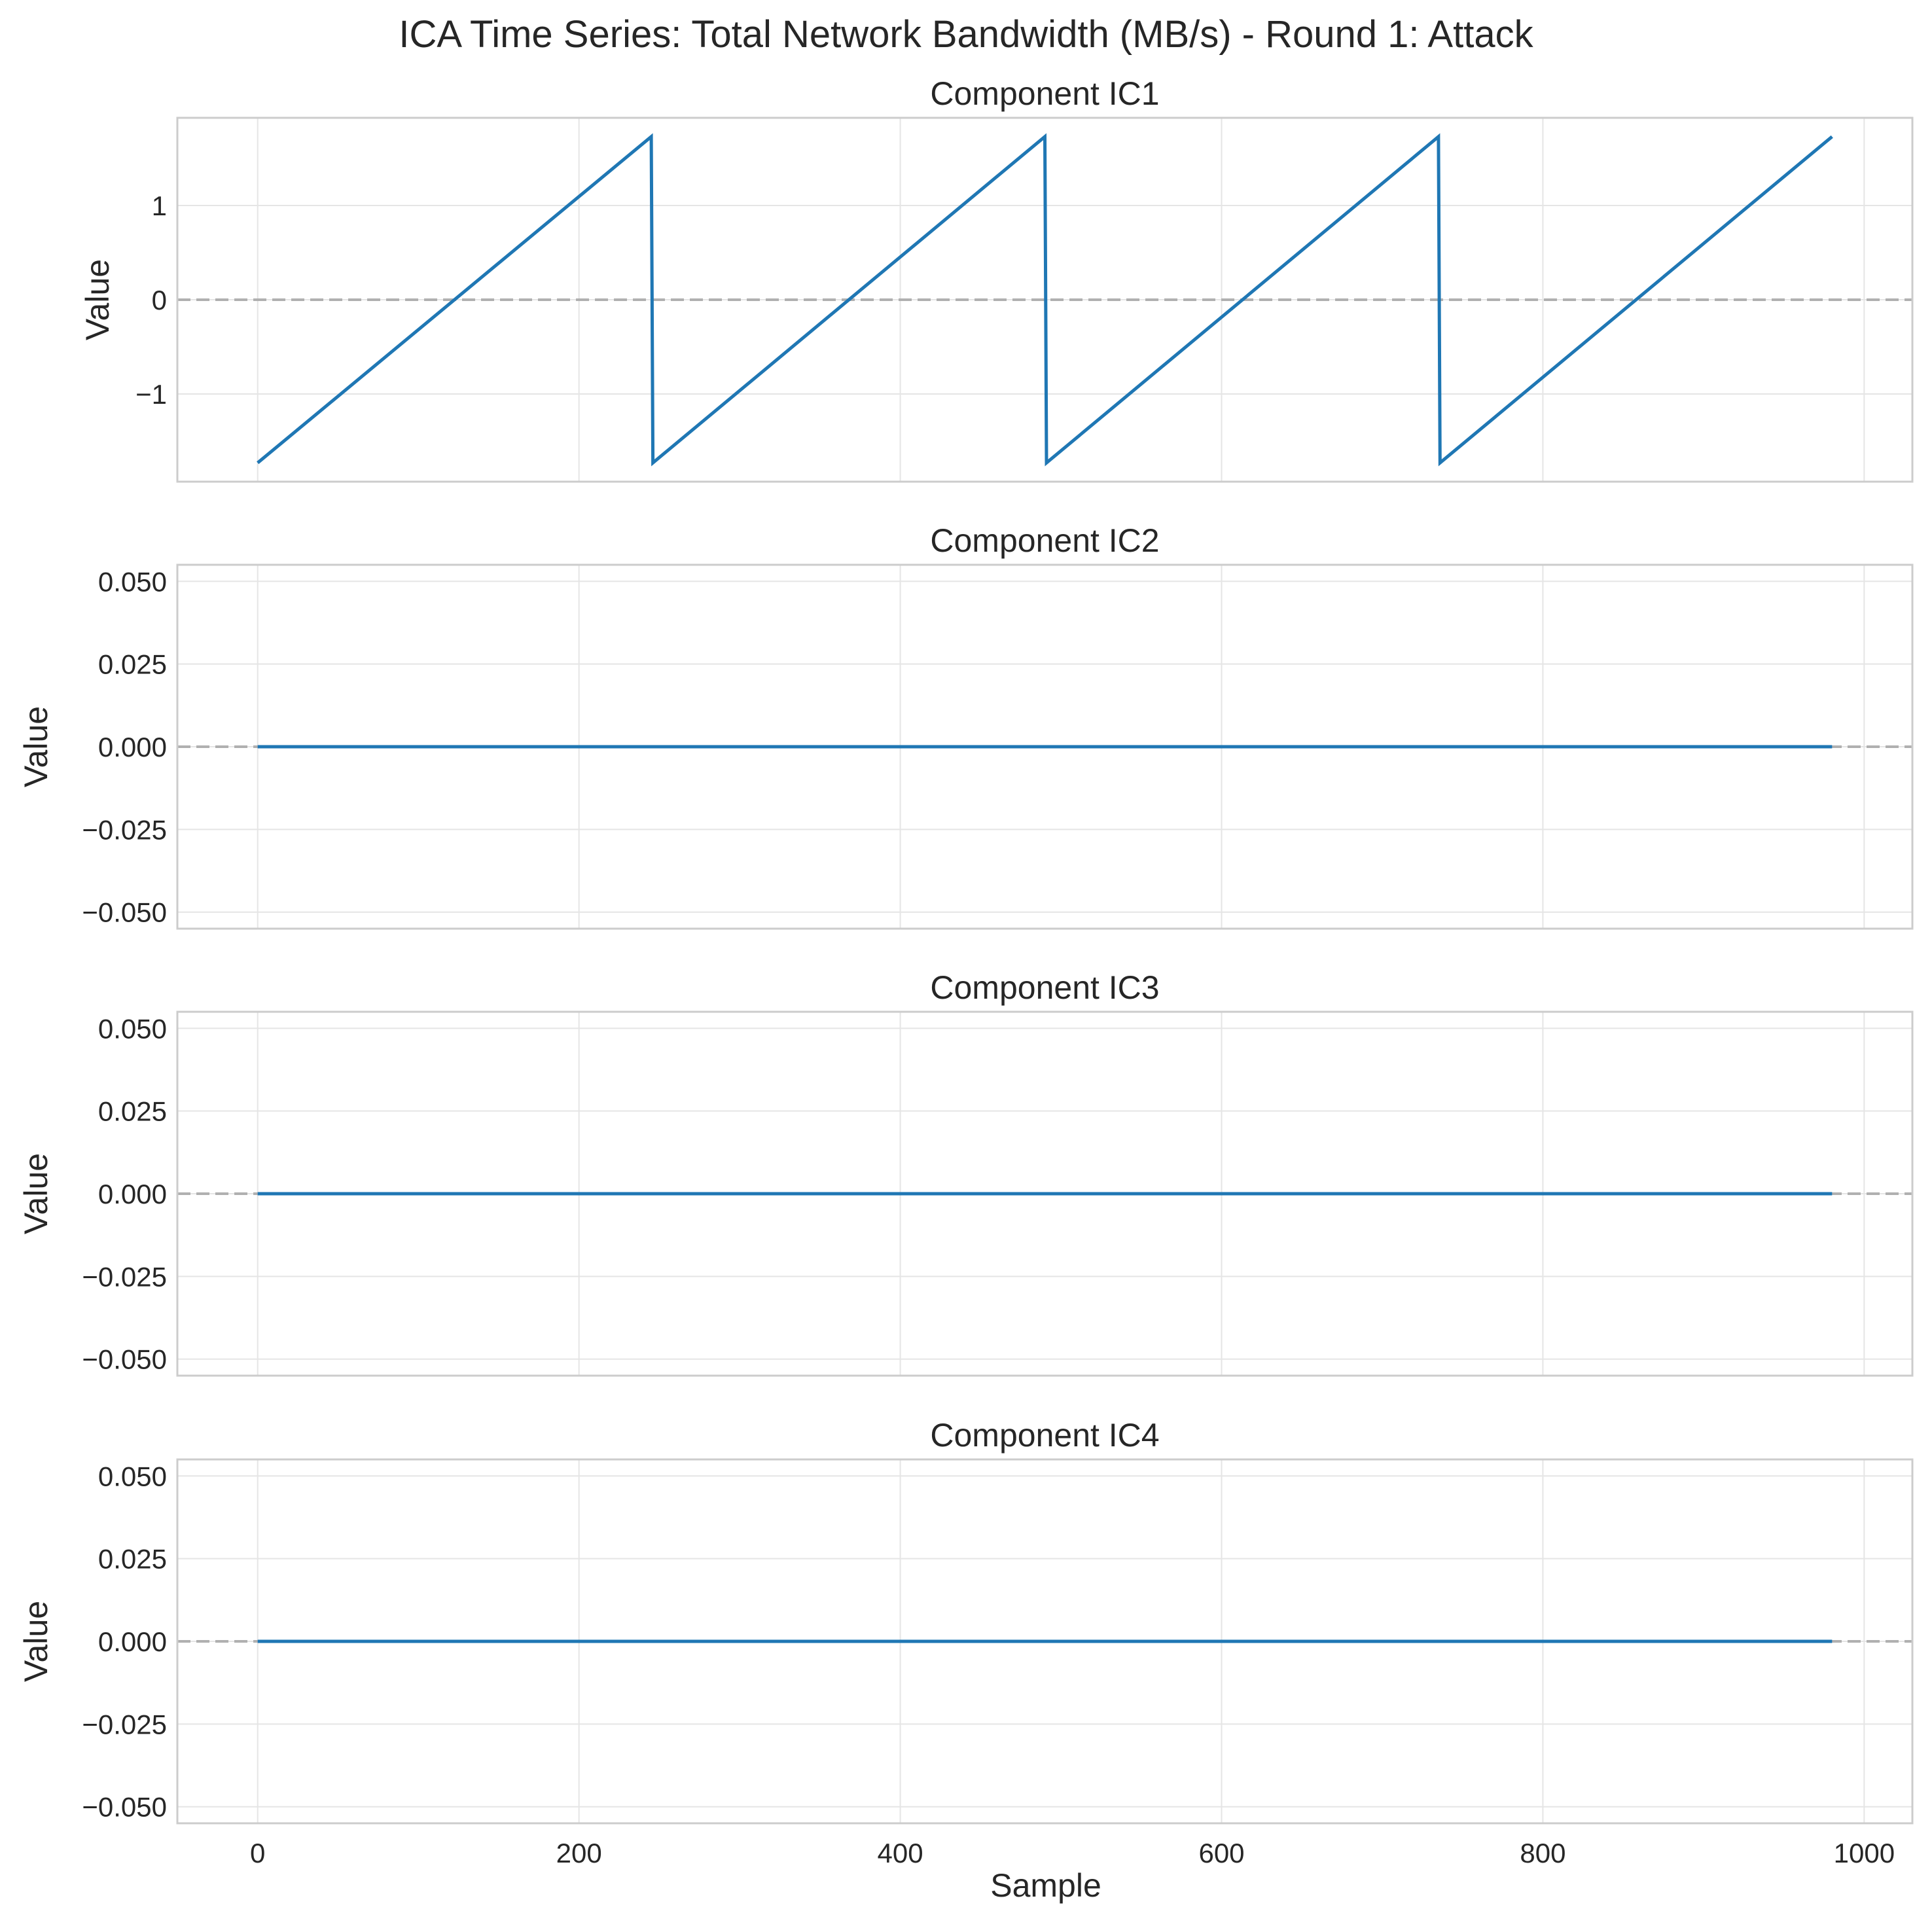 The image size is (1932, 1928). What do you see at coordinates (1044, 93) in the screenshot?
I see `panel-title: Component IC1` at bounding box center [1044, 93].